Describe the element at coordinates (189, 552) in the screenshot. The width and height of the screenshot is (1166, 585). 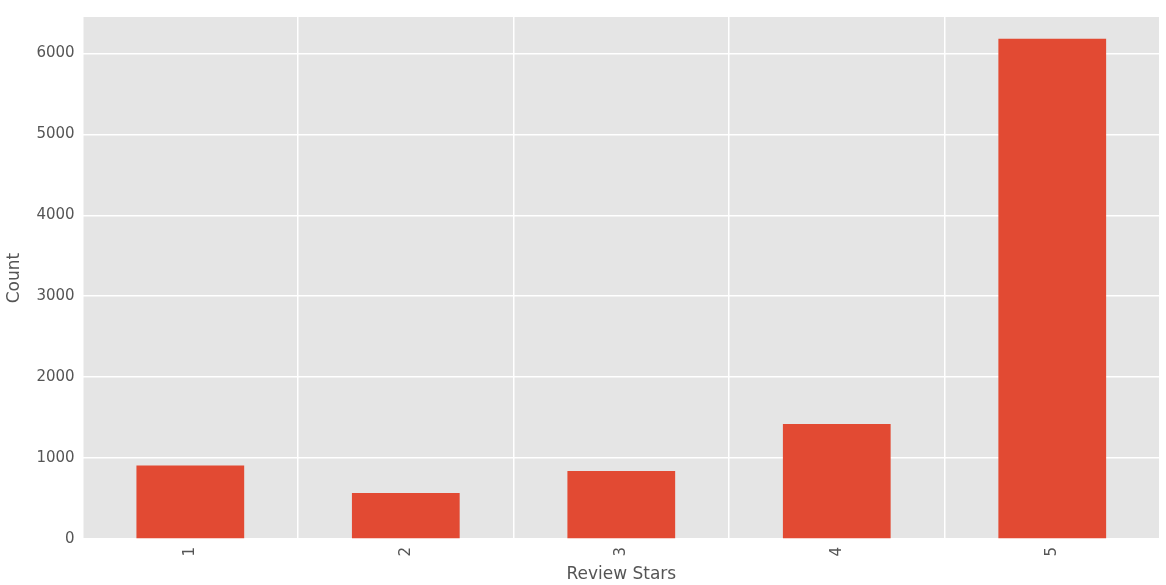
I see `x-tick-label: 1` at that location.